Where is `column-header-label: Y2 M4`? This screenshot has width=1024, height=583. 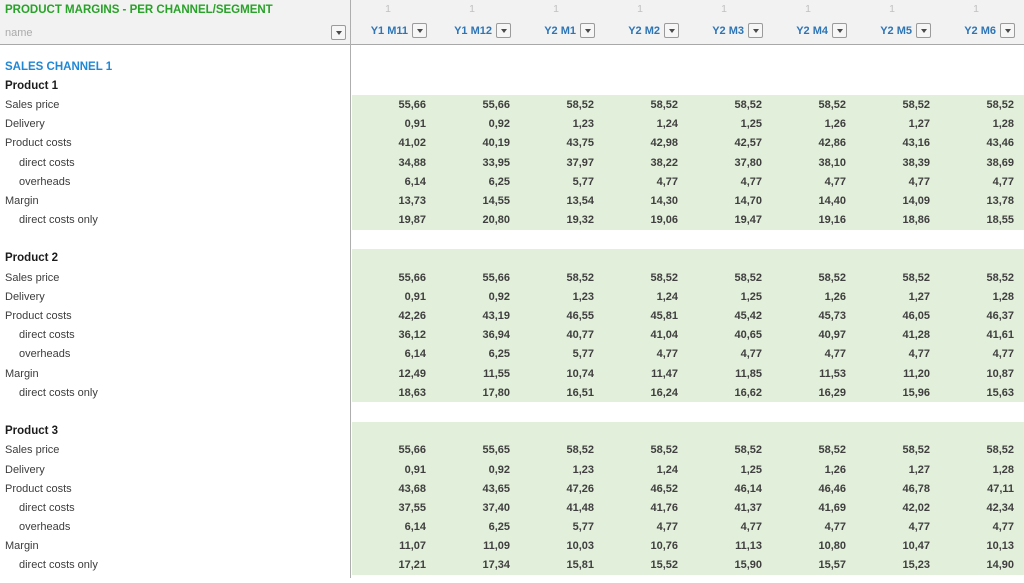
column-header-label: Y2 M4 is located at coordinates (812, 30).